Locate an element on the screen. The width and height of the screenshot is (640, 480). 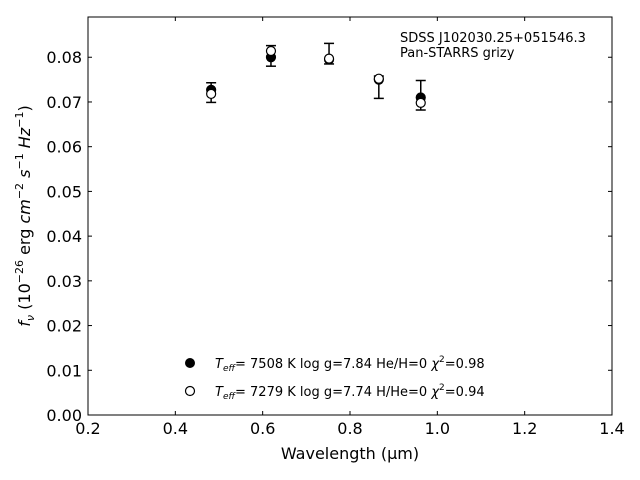
legend-entry-2: Teff= 7279 K log g=7.74 H/He=0 χ2=0.94 is located at coordinates (350, 392).